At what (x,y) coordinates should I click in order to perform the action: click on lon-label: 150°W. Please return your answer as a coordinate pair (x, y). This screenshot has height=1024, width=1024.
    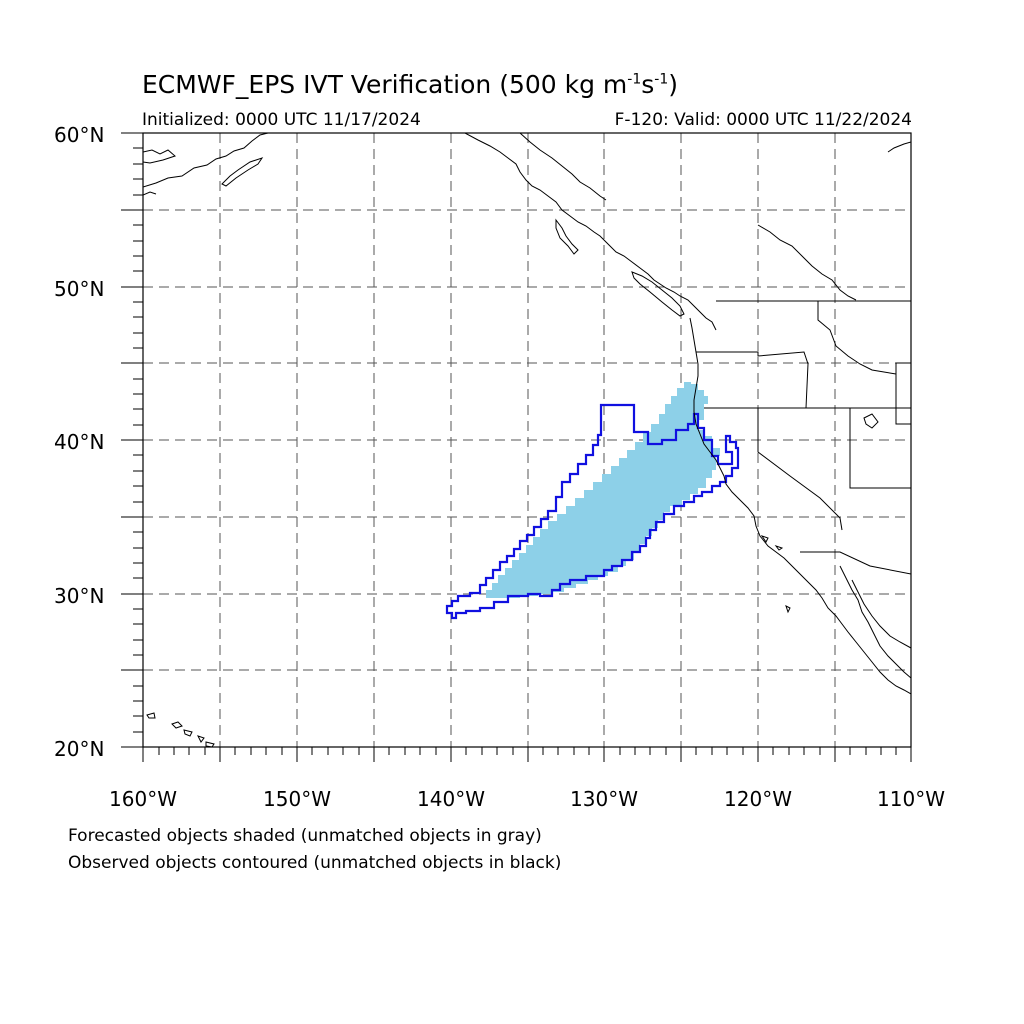
    Looking at the image, I should click on (297, 799).